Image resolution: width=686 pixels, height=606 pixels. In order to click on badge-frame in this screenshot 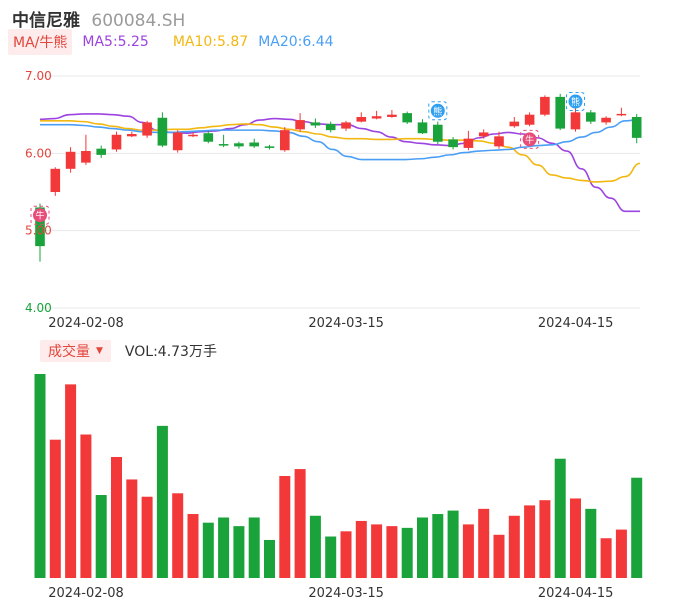, I will do `click(40, 215)`.